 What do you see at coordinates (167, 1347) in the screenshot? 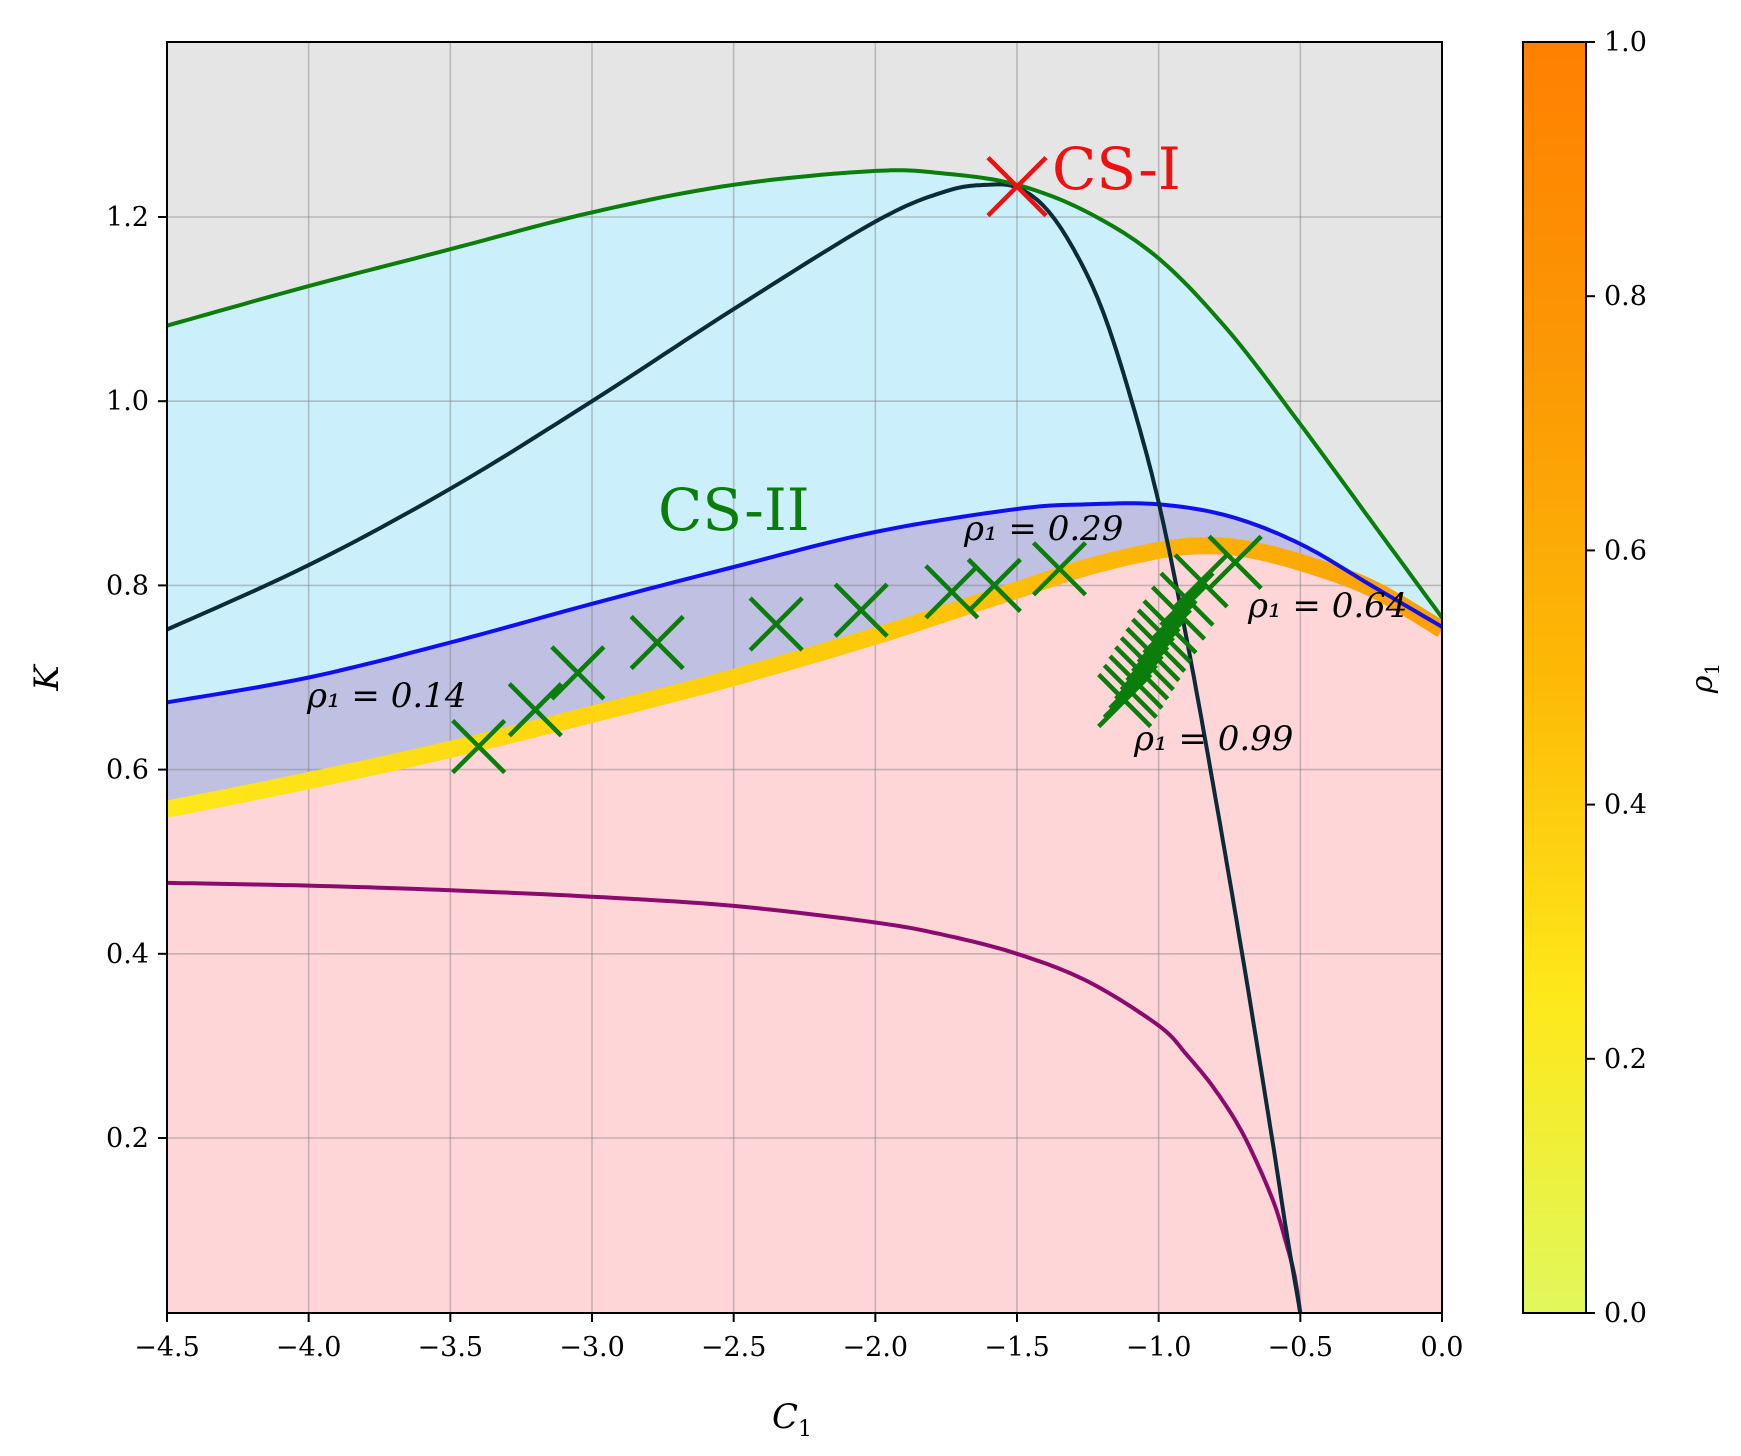
I see `x-tick-label: −4.5` at bounding box center [167, 1347].